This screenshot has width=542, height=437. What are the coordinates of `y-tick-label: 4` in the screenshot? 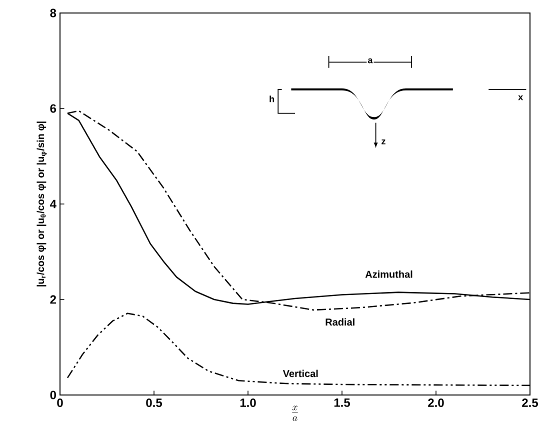 It's located at (53, 204).